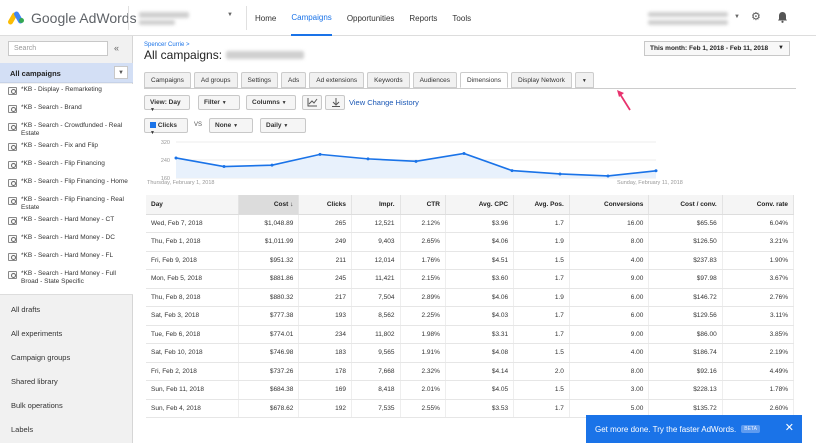 This screenshot has width=816, height=443. Describe the element at coordinates (266, 18) in the screenshot. I see `nav-home: Home` at that location.